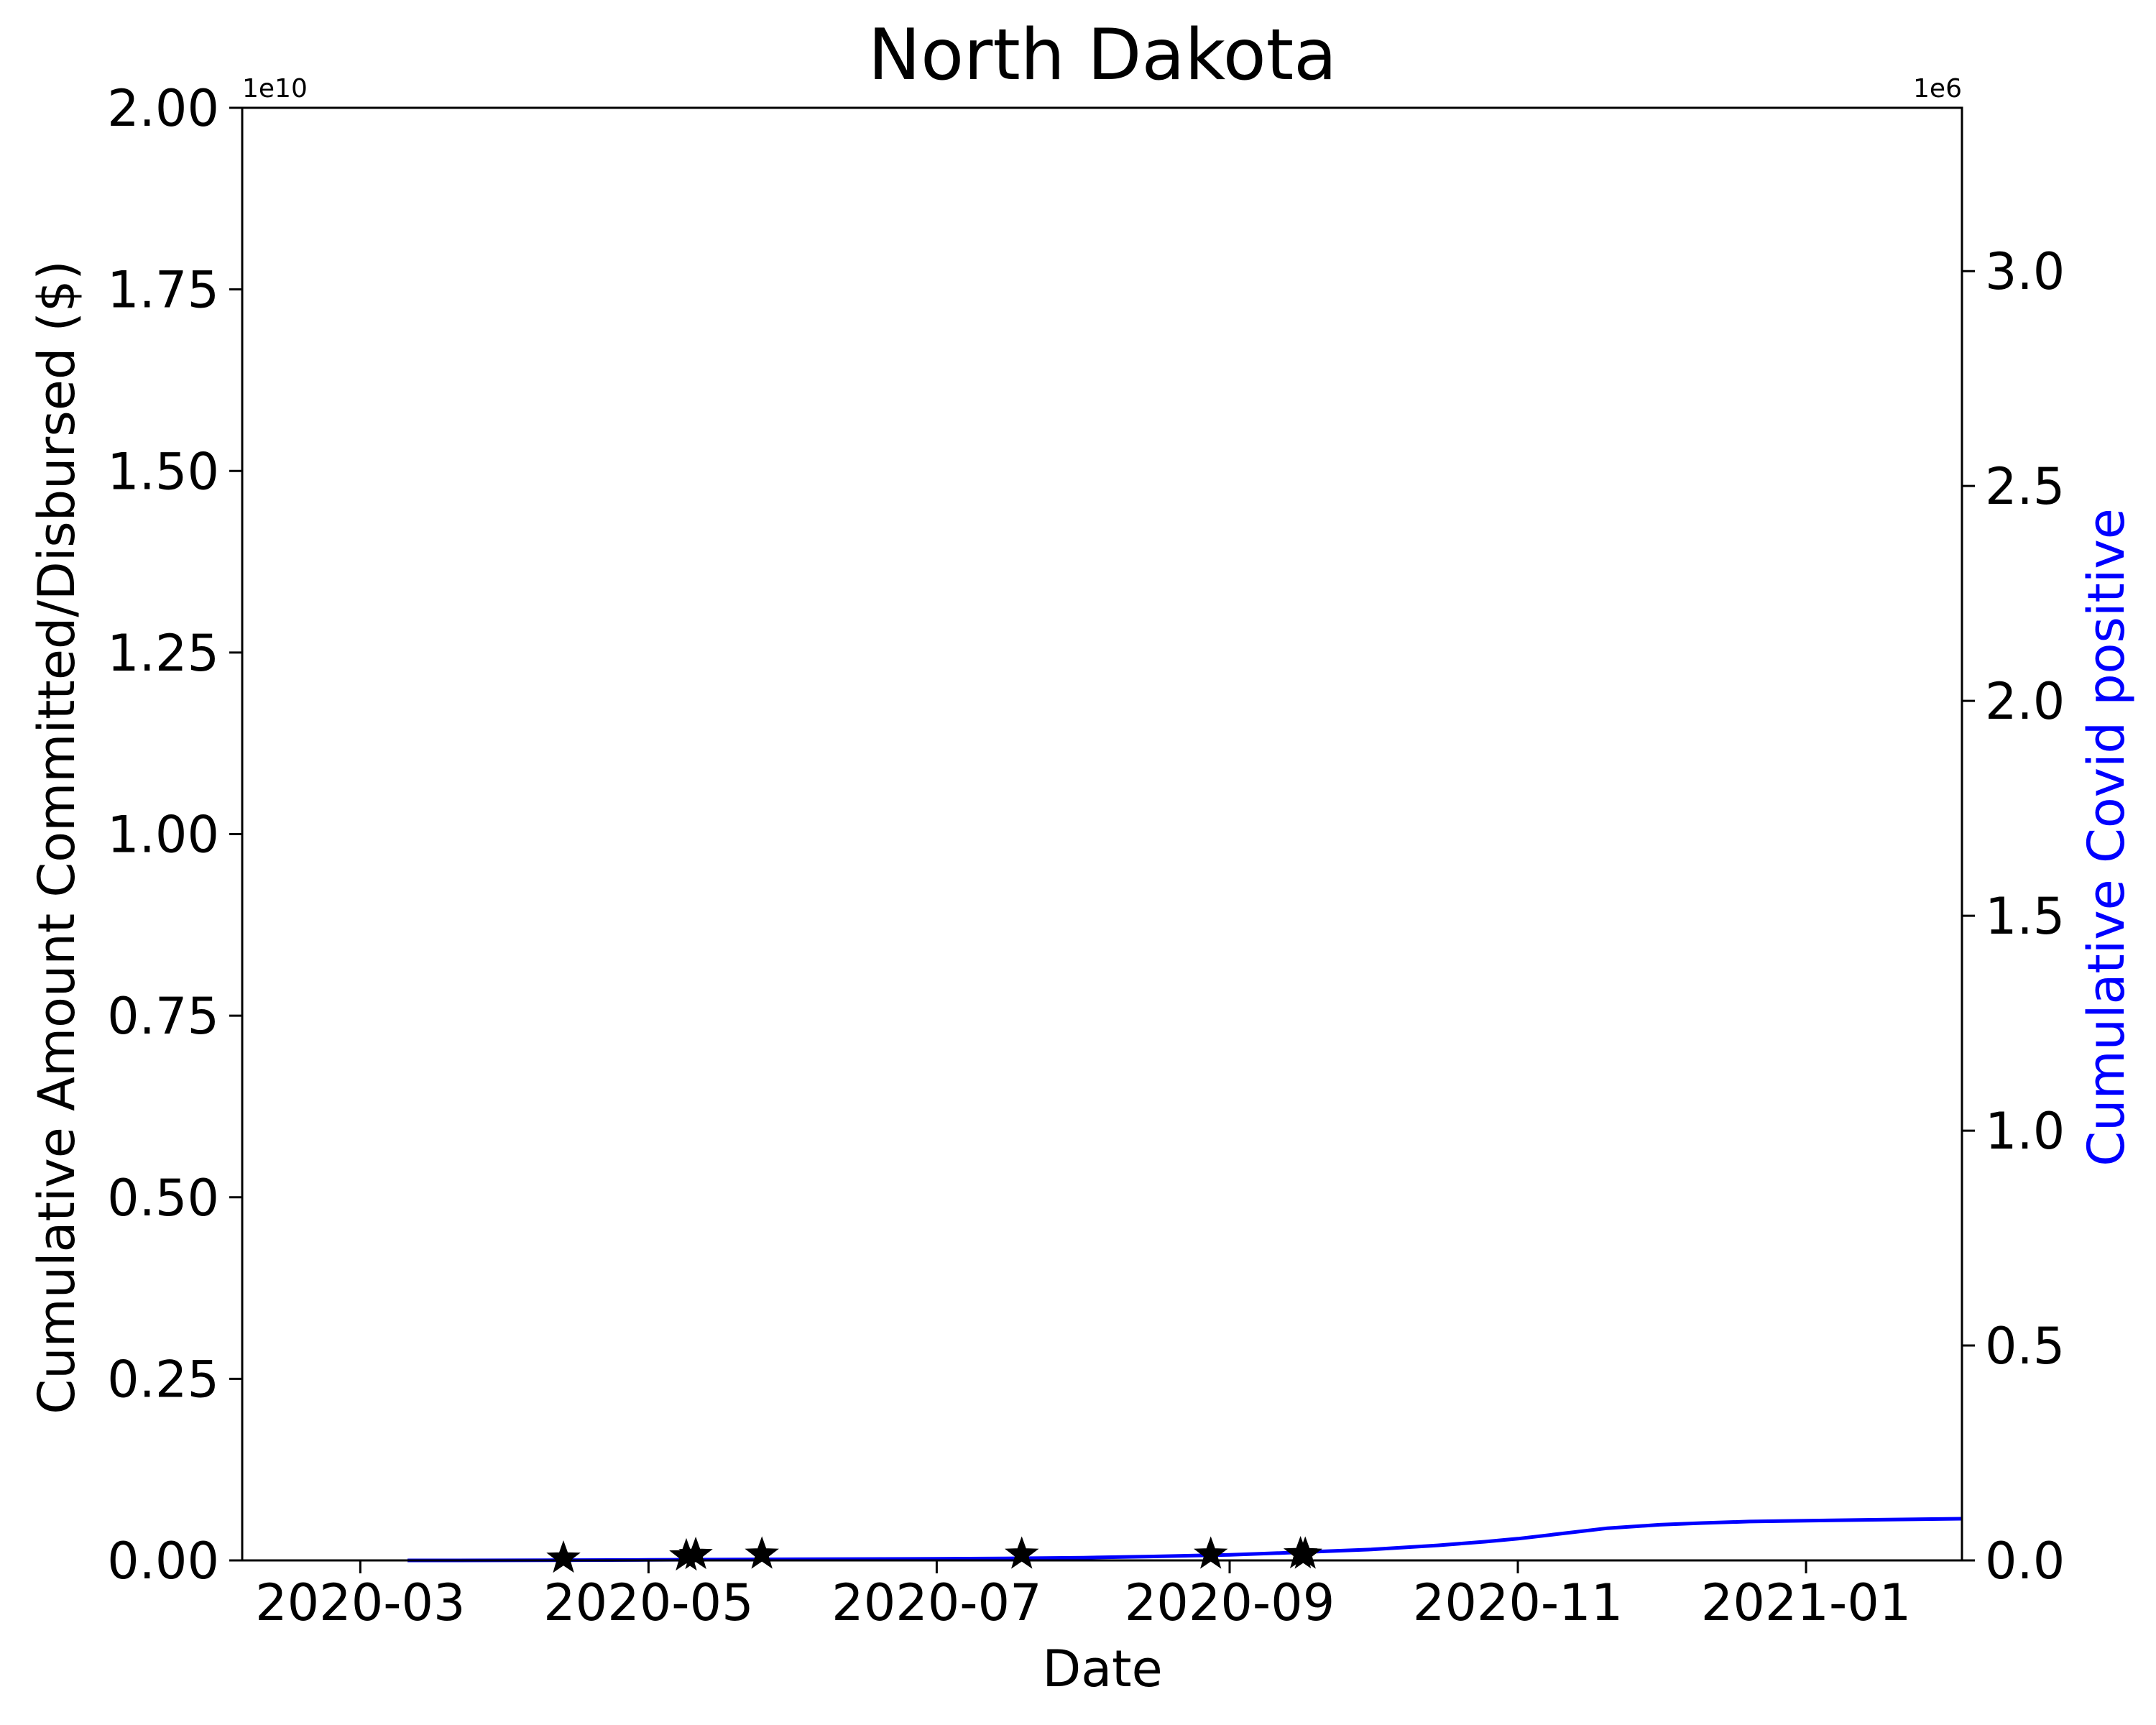  What do you see at coordinates (360, 1602) in the screenshot?
I see `x-tick-label: 2020-03` at bounding box center [360, 1602].